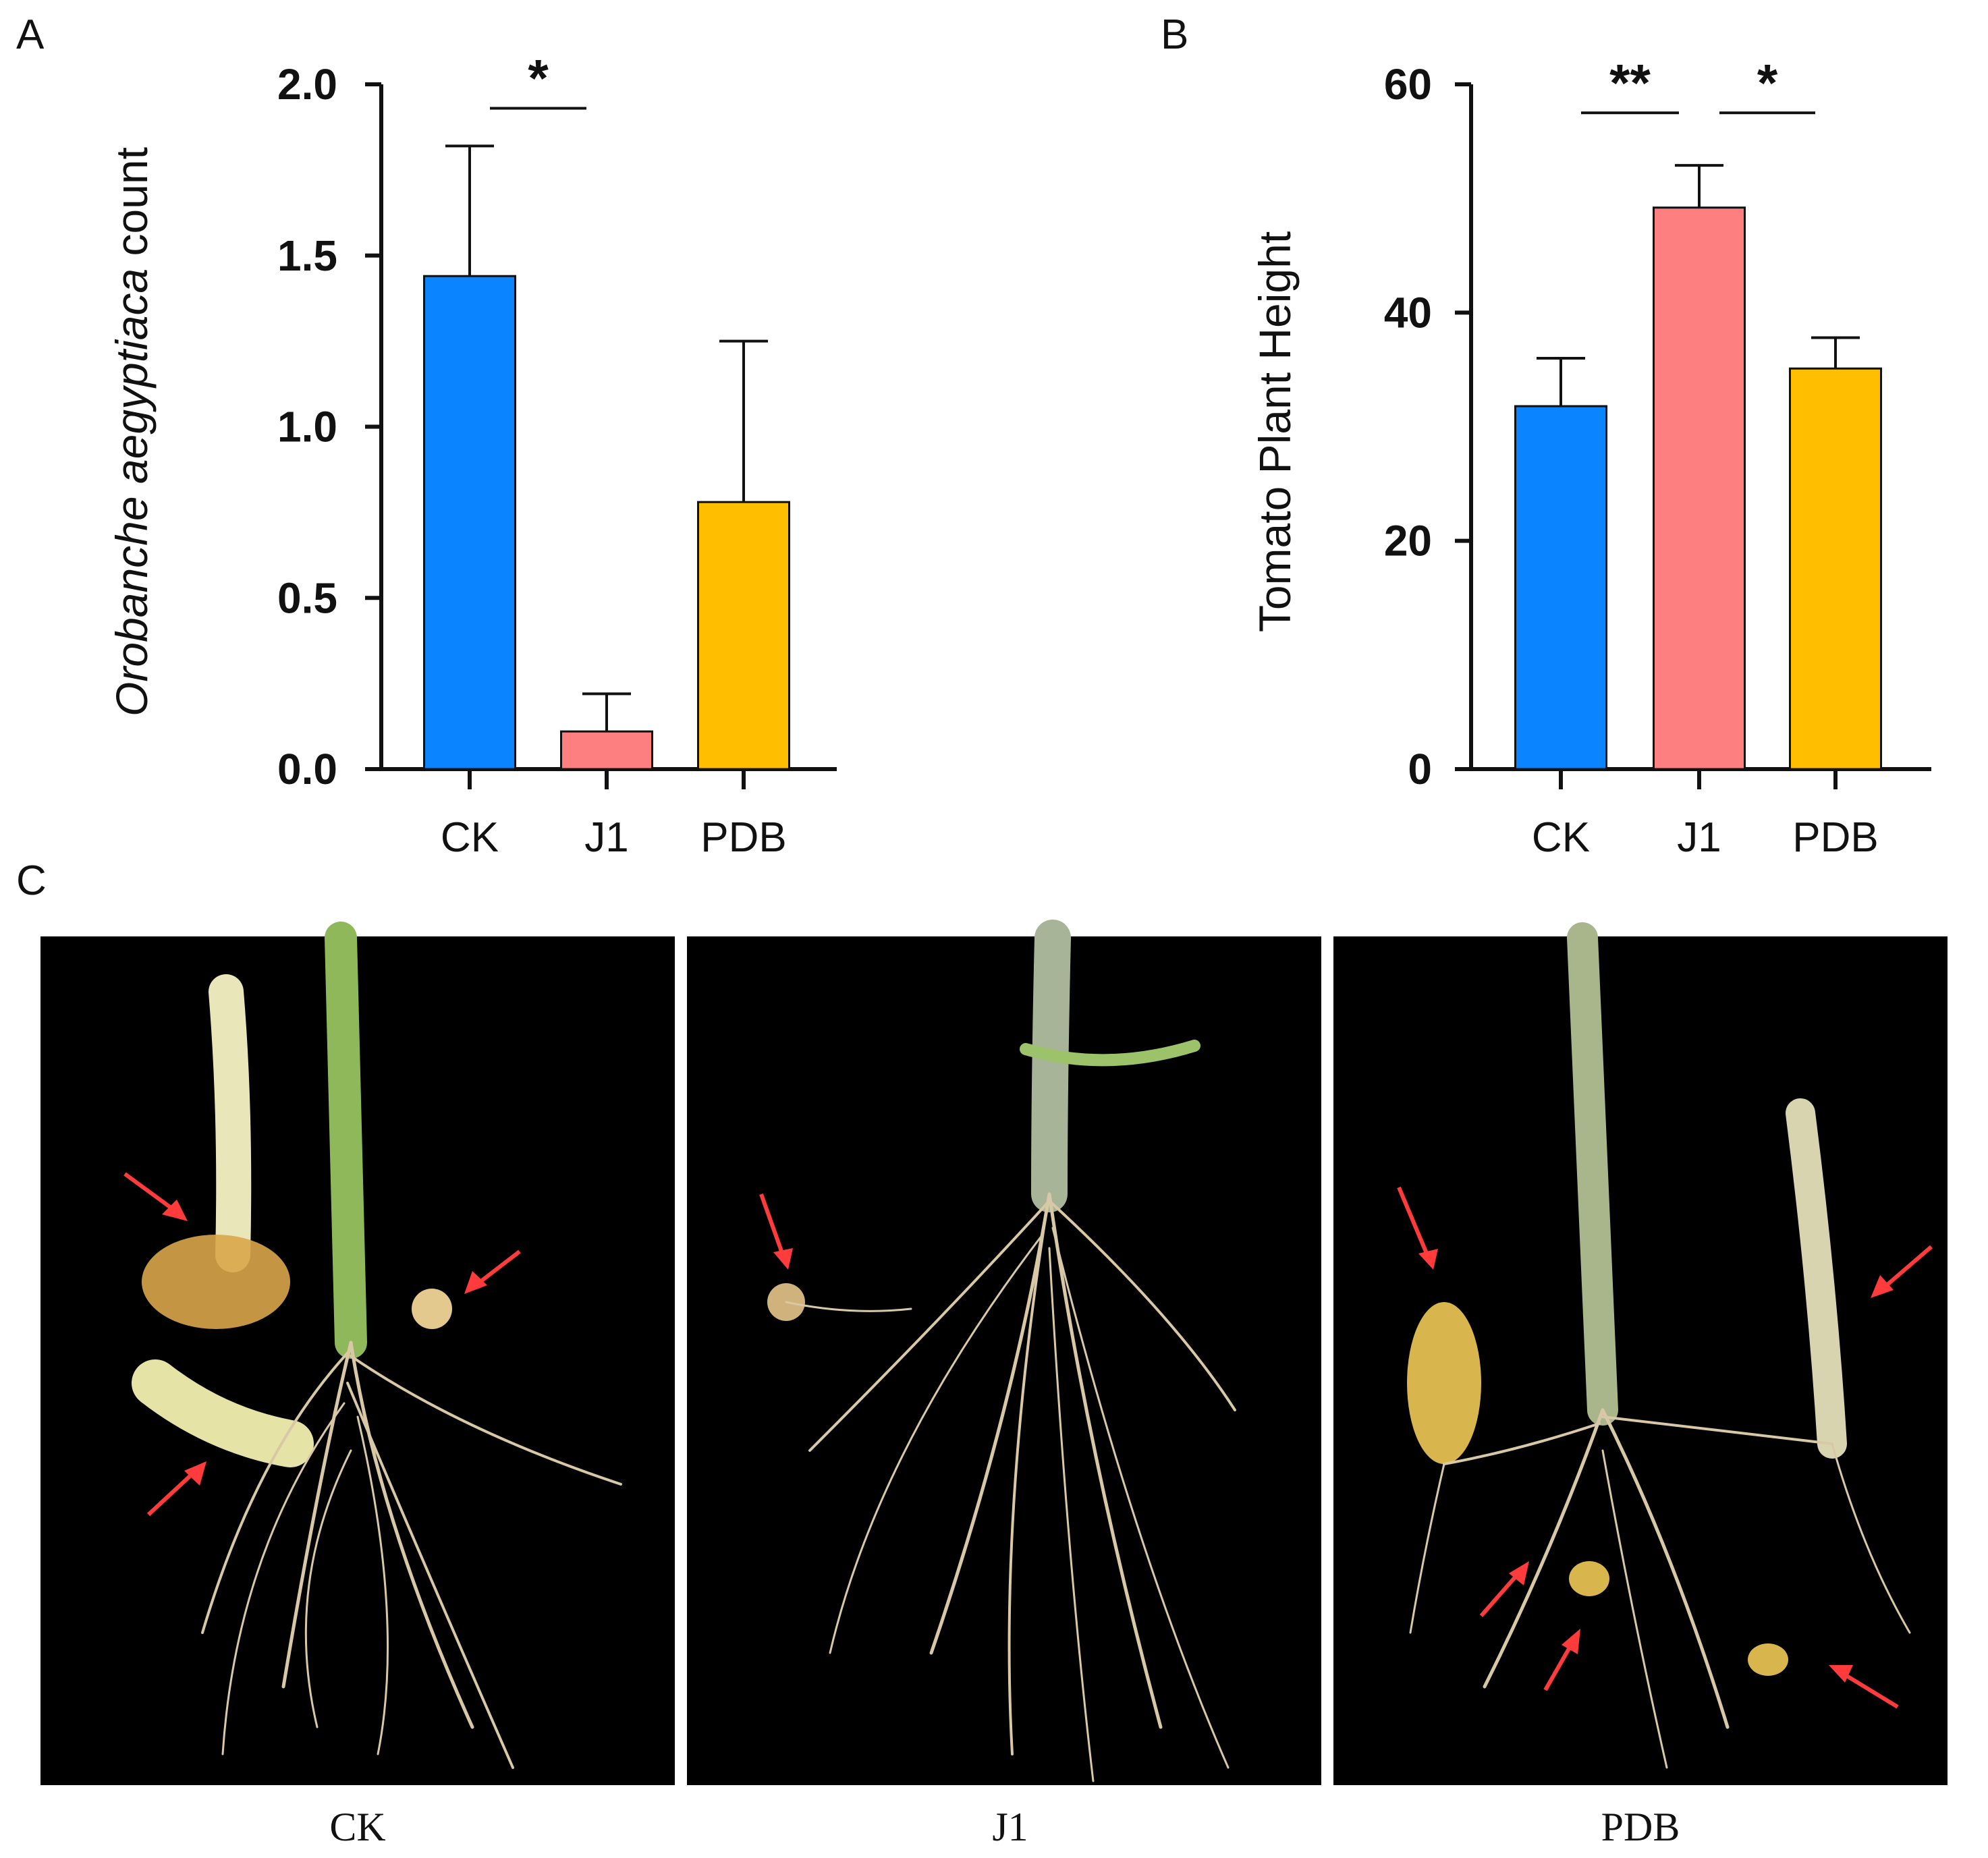  I want to click on chart-b-xtick-label: PDB, so click(1835, 837).